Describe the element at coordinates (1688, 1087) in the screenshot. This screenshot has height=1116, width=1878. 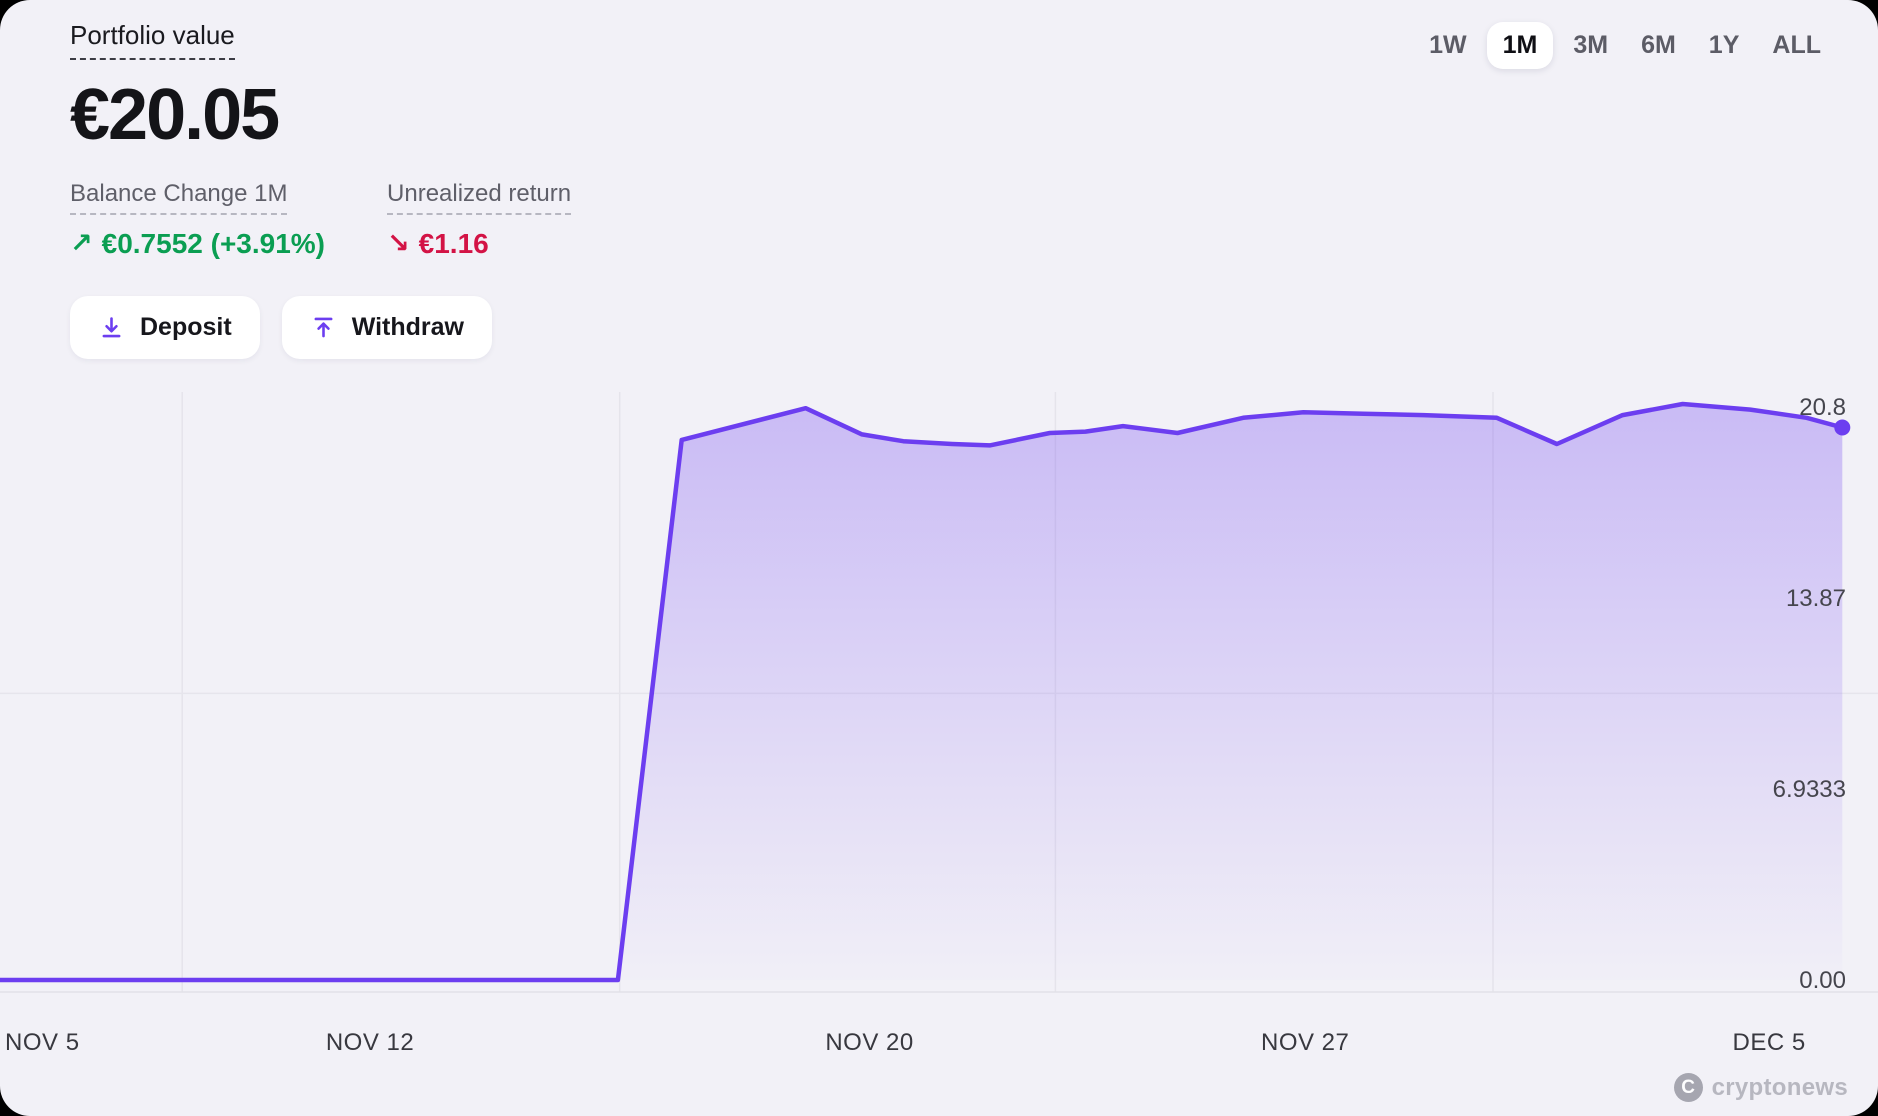
I see `cryptonews-logo-icon: C` at that location.